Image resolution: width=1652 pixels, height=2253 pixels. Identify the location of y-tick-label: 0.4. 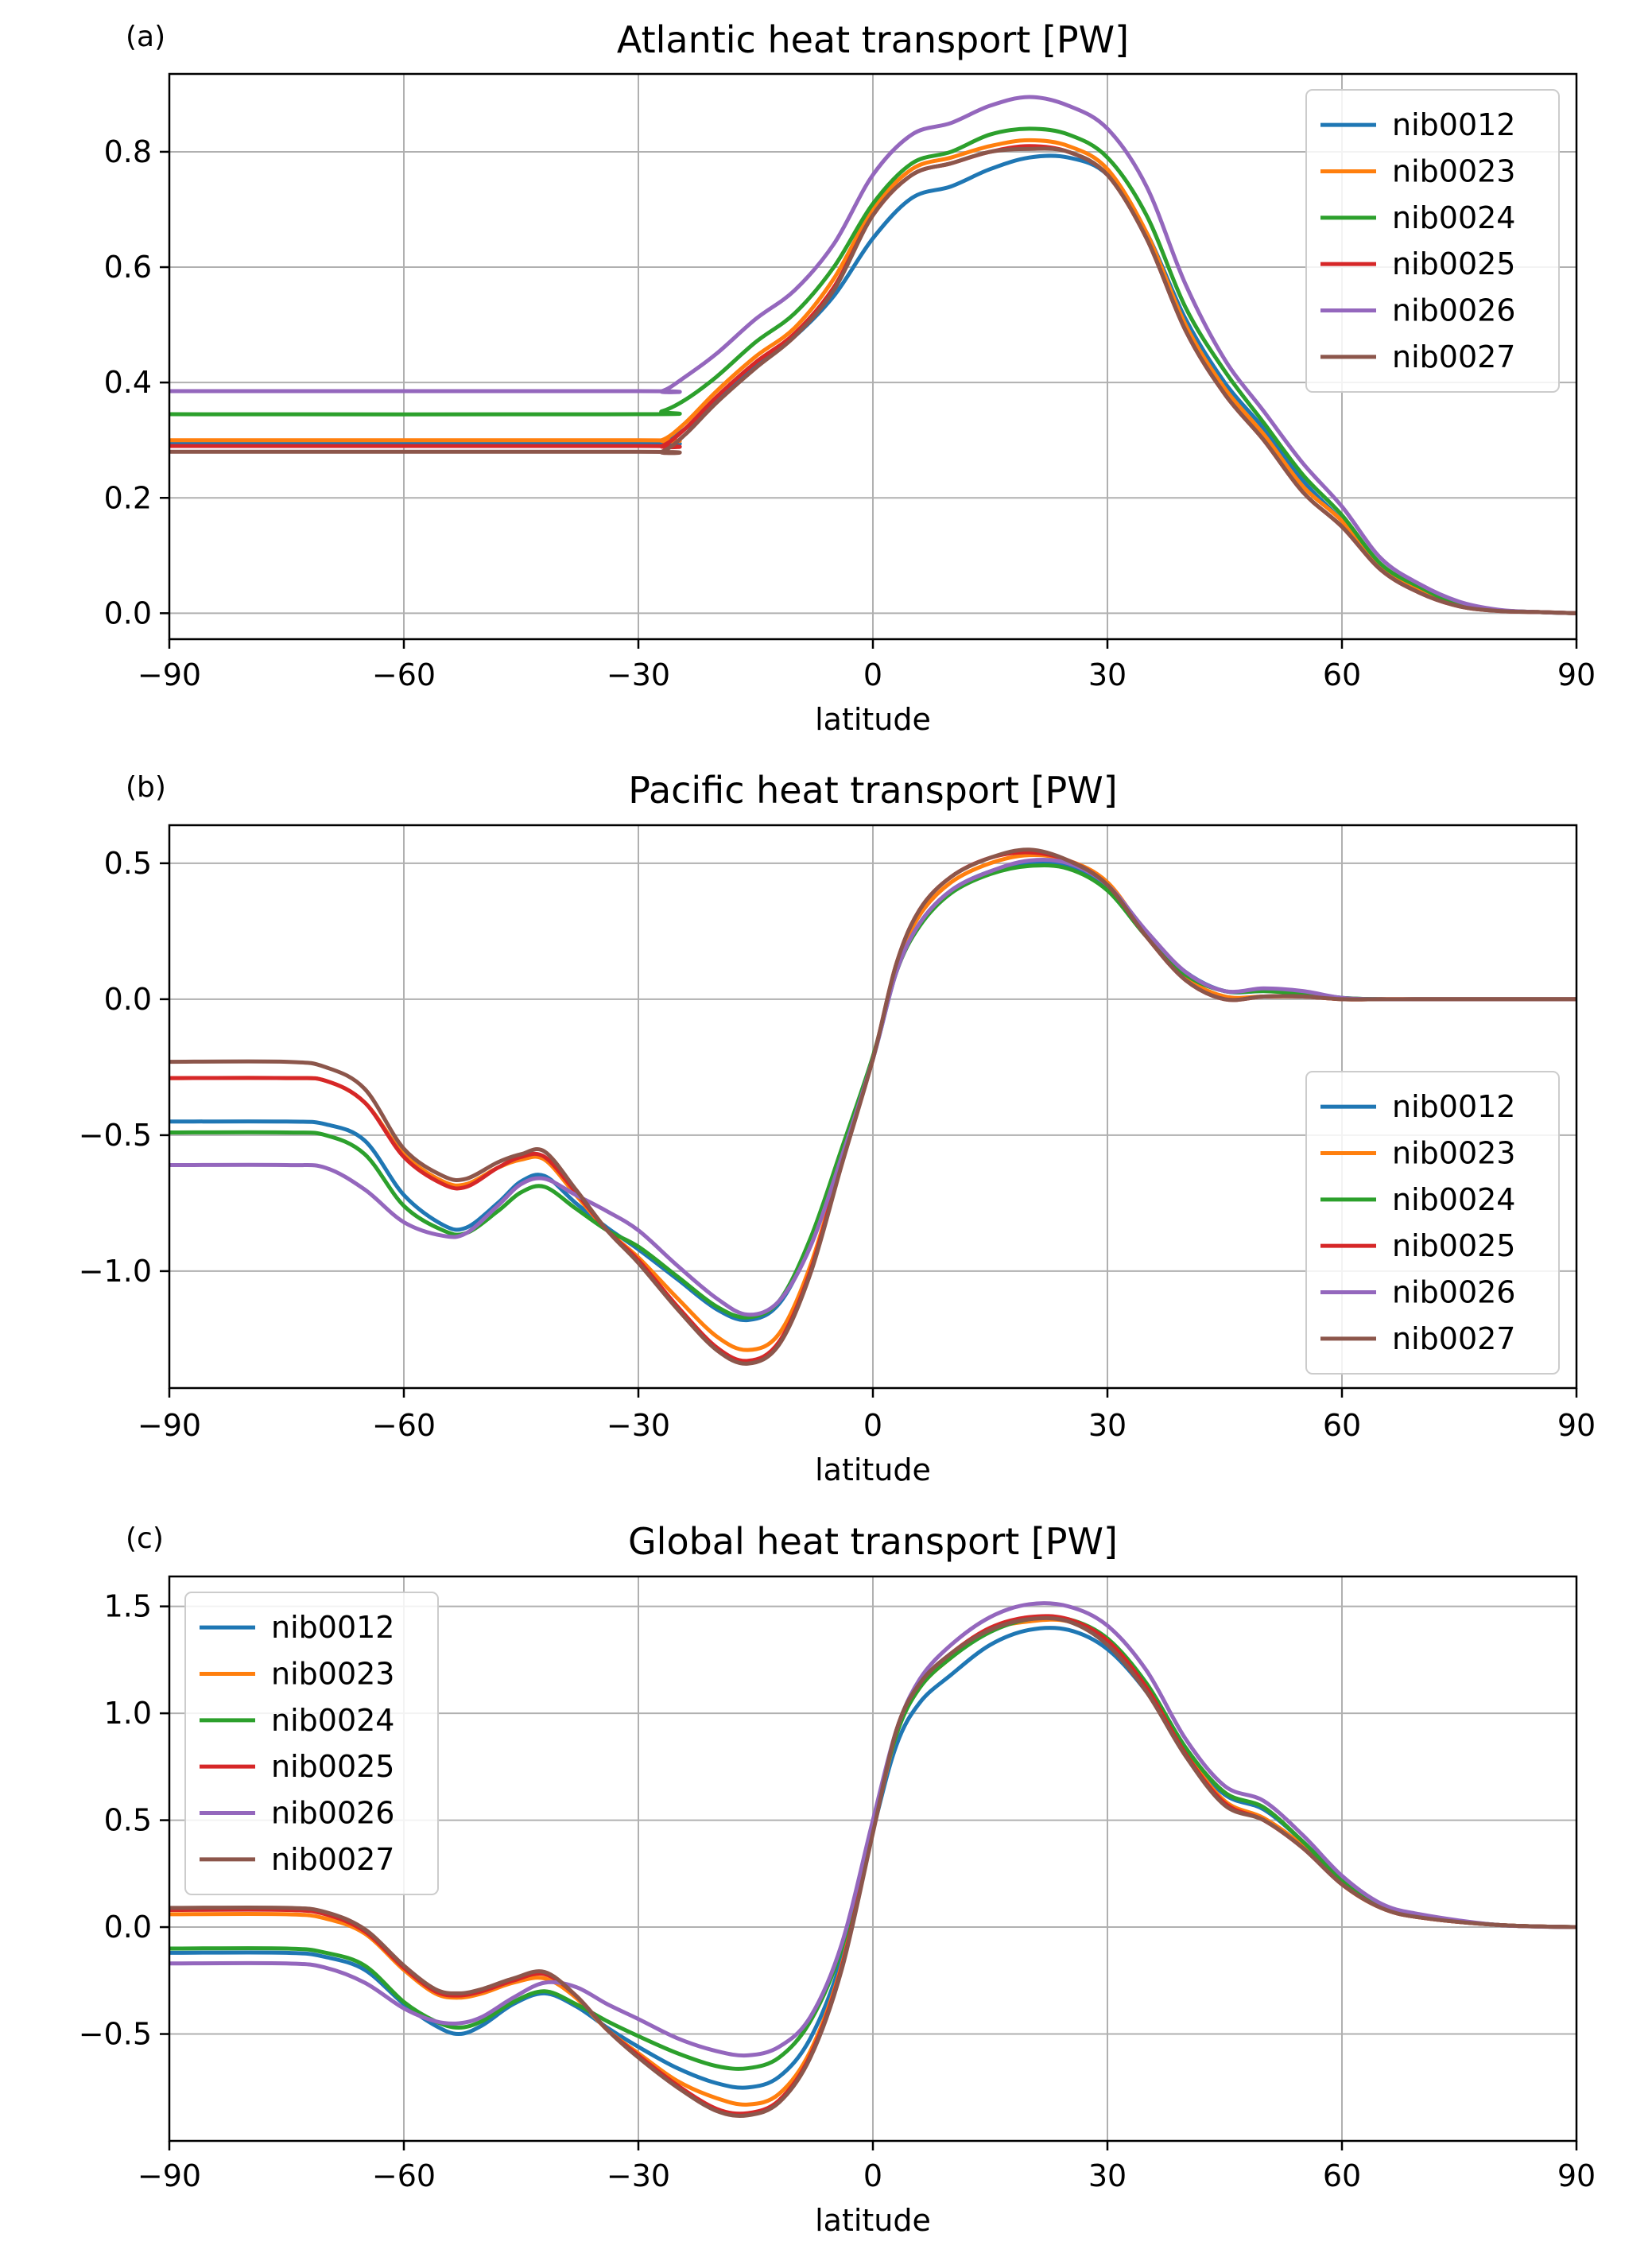
(128, 382).